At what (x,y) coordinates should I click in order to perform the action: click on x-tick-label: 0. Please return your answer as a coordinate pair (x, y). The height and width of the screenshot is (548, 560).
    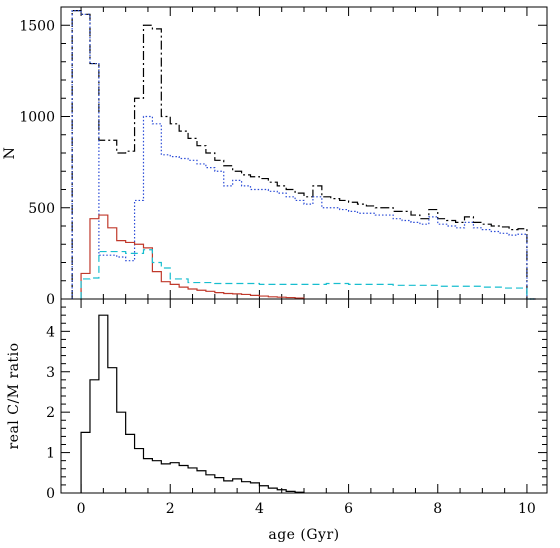
    Looking at the image, I should click on (81, 509).